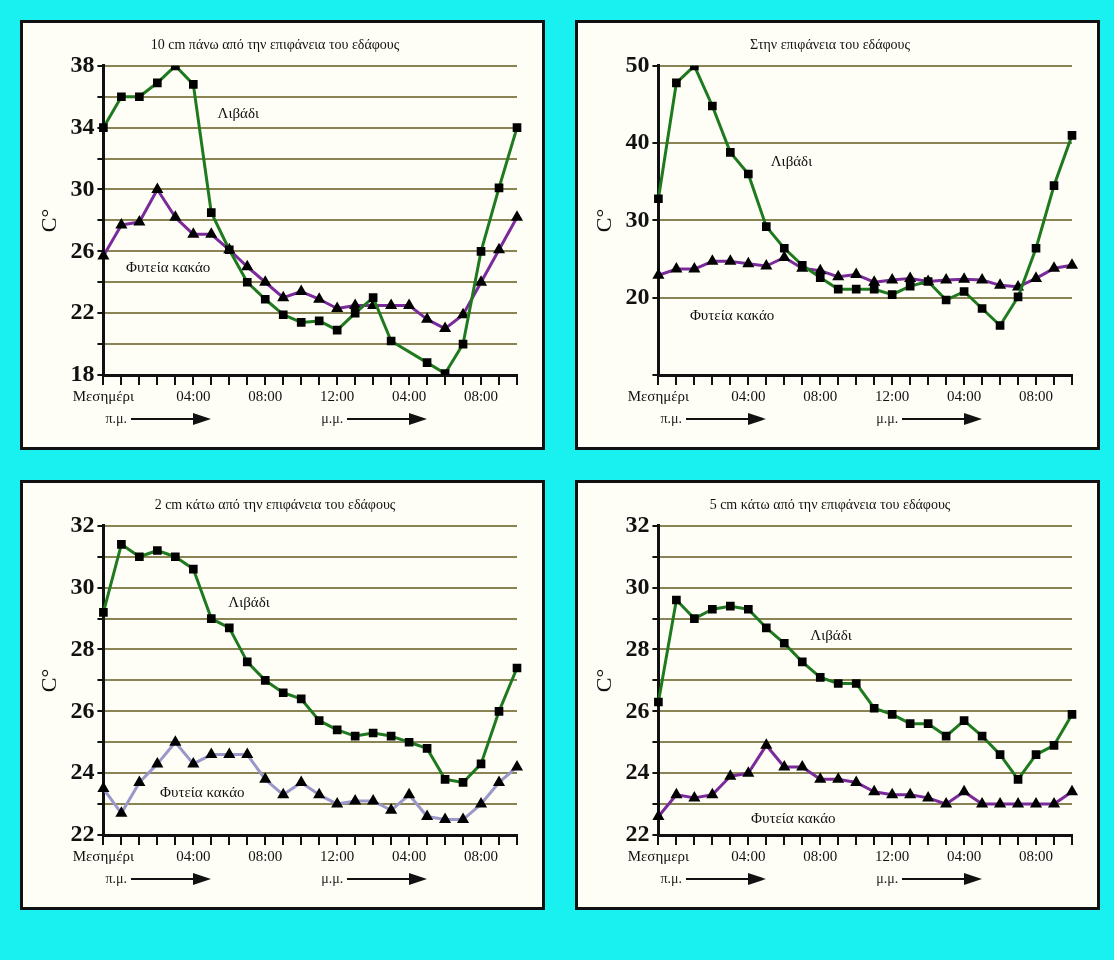  Describe the element at coordinates (732, 315) in the screenshot. I see `text: Φυτεία κακάο` at that location.